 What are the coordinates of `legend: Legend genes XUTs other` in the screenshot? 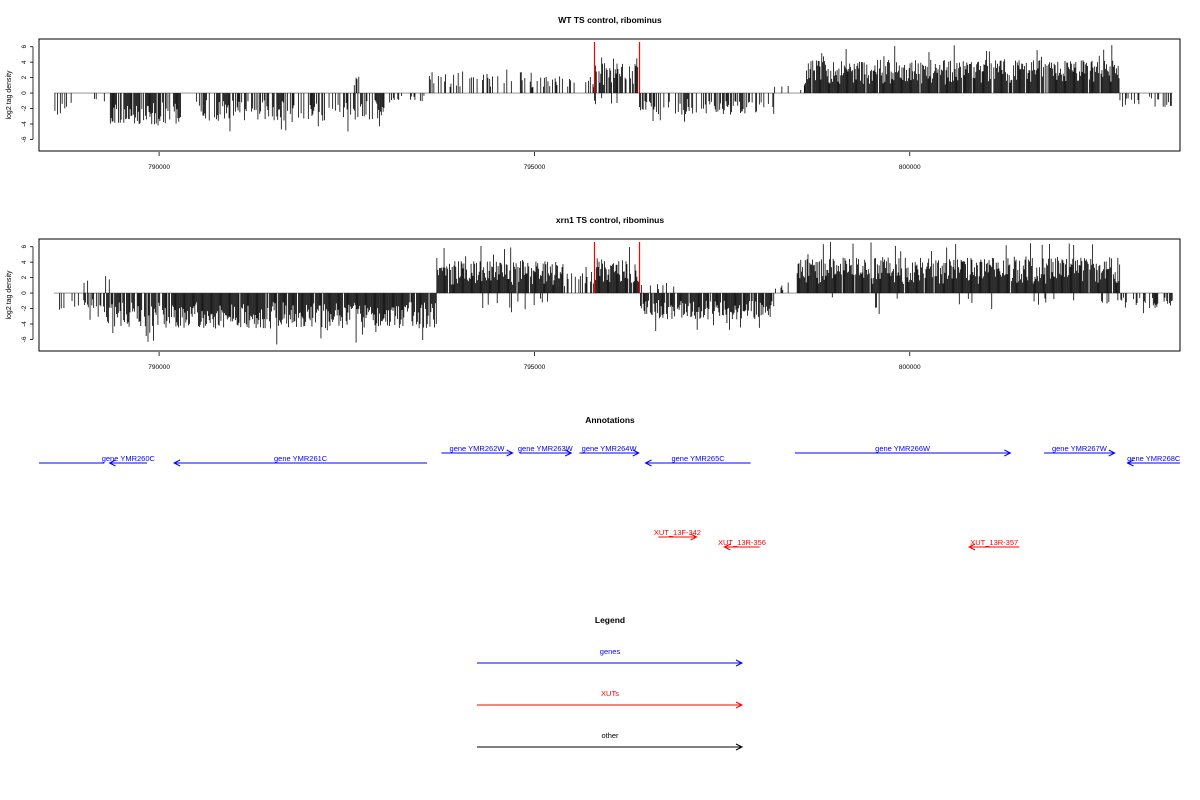 It's located at (610, 683).